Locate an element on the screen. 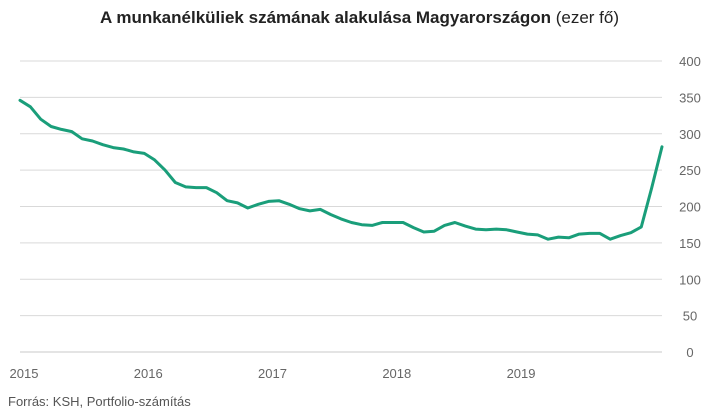 The width and height of the screenshot is (719, 416). source-note: Forrás: KSH, Portfolio-számítás is located at coordinates (99, 401).